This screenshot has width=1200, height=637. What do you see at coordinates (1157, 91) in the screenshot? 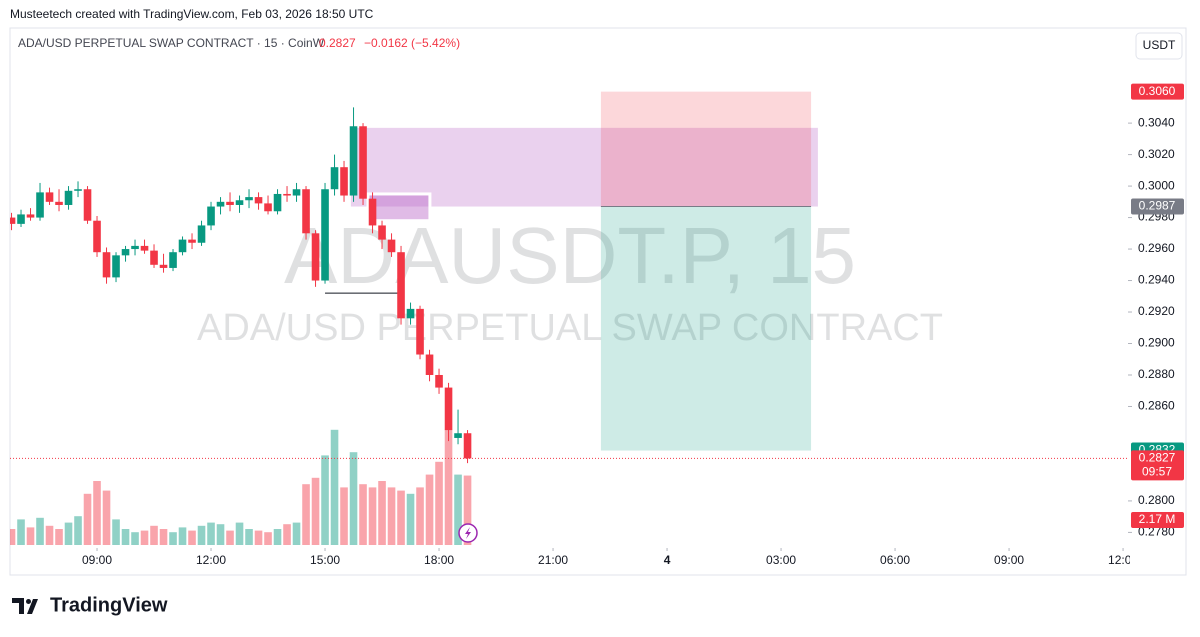
I see `stop-tag-bg` at bounding box center [1157, 91].